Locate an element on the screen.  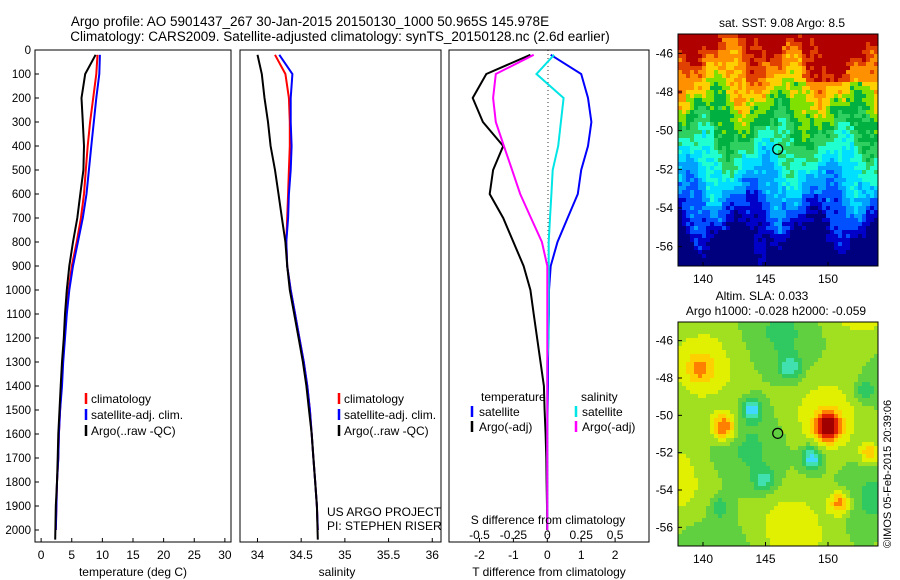
depth-tick-label-4: 400 is located at coordinates (21, 147).